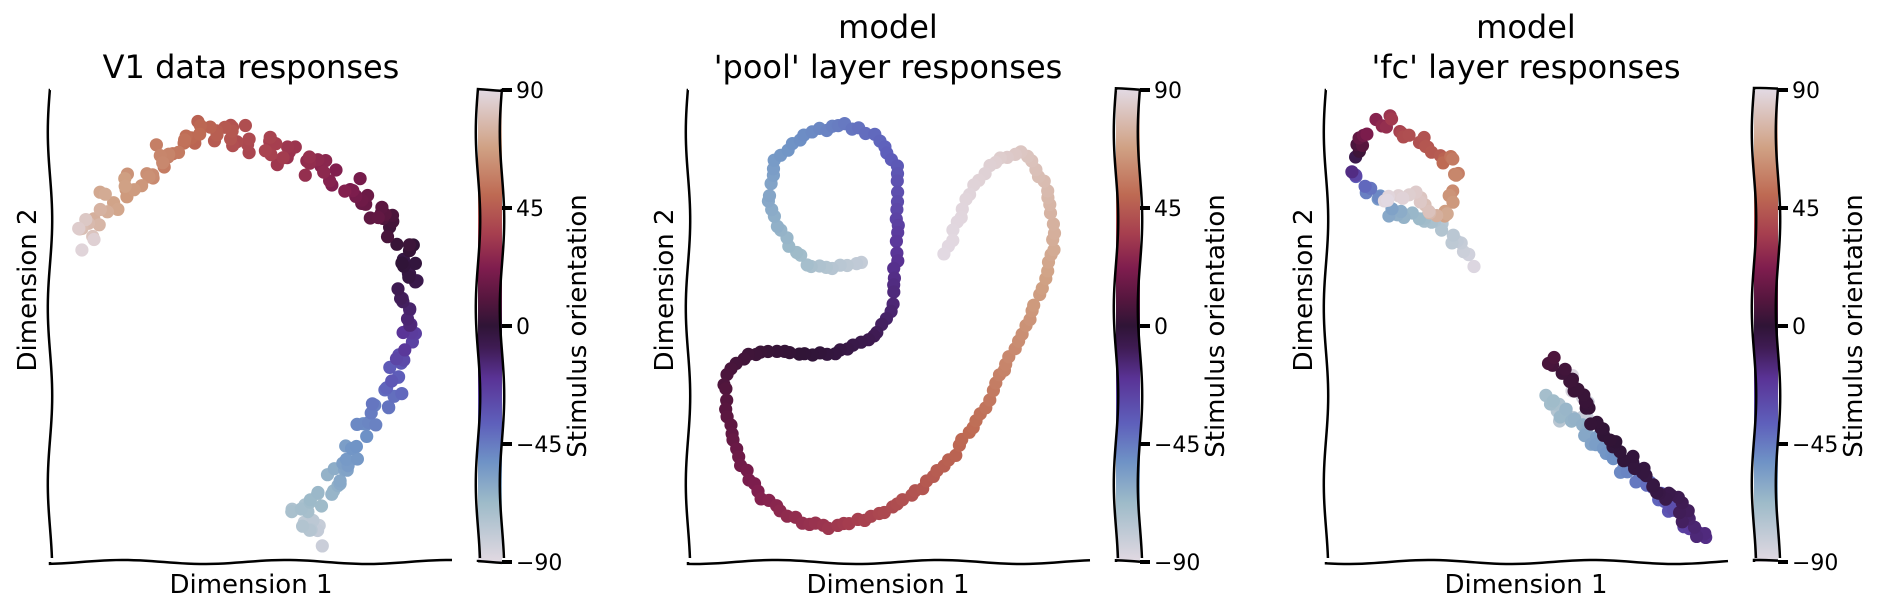  What do you see at coordinates (888, 27) in the screenshot?
I see `panel-title-line-1: model` at bounding box center [888, 27].